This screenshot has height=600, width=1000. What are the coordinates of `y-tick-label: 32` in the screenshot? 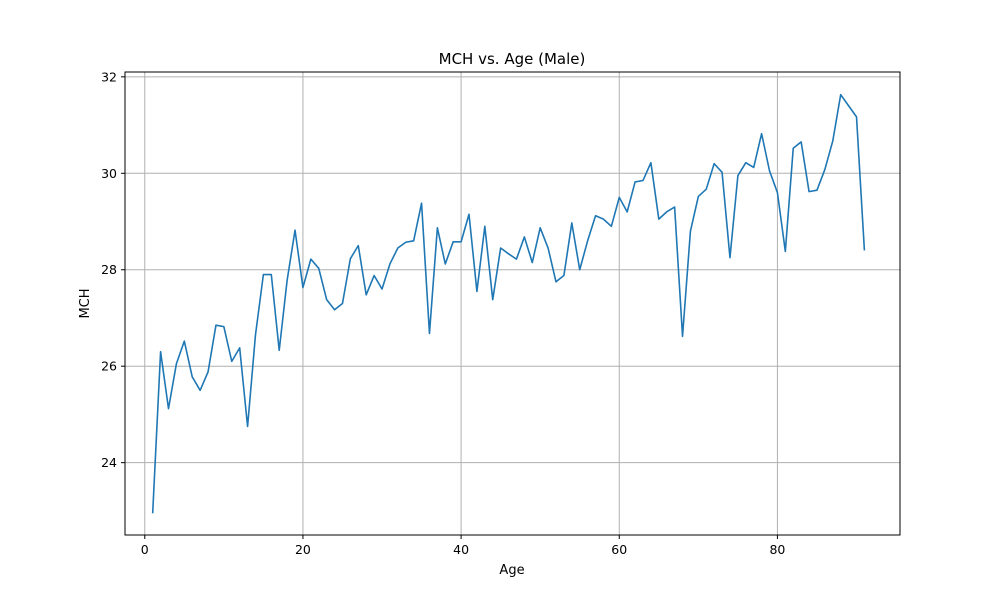 It's located at (109, 76).